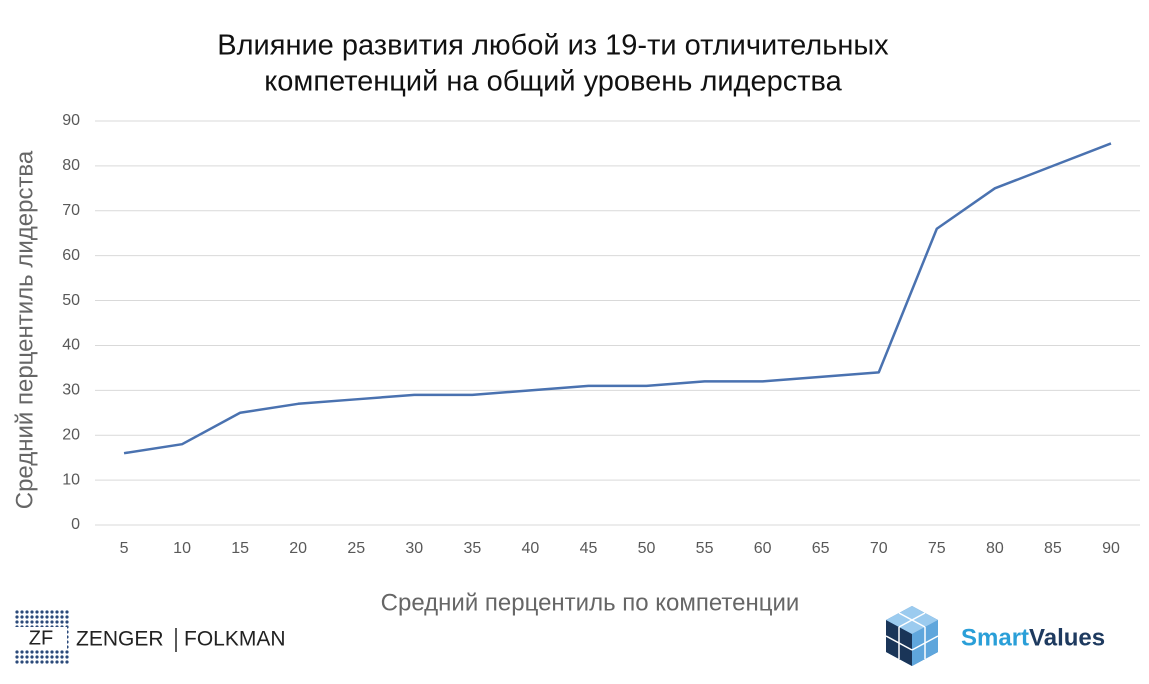 The height and width of the screenshot is (684, 1149). What do you see at coordinates (24, 329) in the screenshot?
I see `y-axis-label: Средний перцентиль лидерства` at bounding box center [24, 329].